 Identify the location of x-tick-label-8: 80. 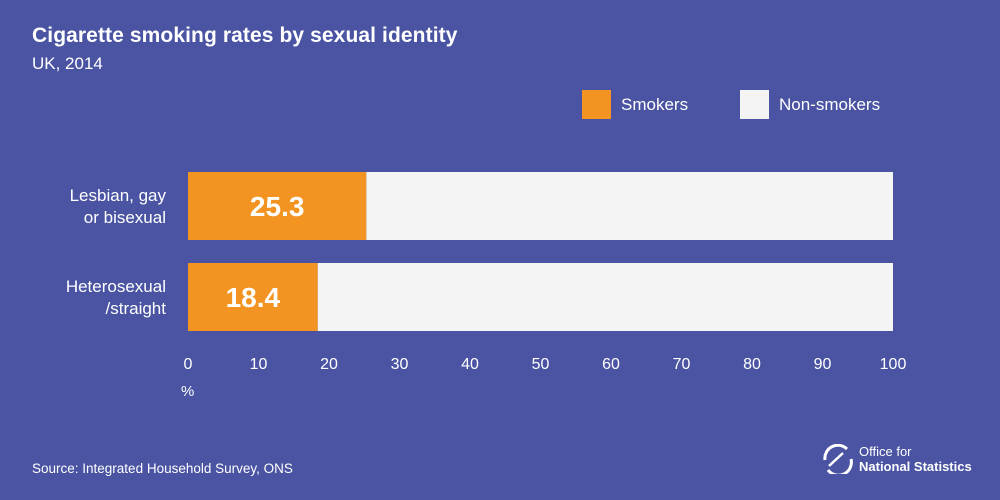
(752, 364).